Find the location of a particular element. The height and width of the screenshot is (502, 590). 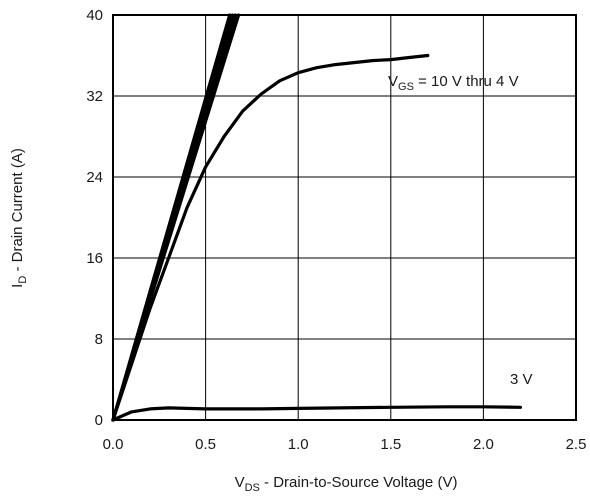

y-tick-label: 0 is located at coordinates (99, 420).